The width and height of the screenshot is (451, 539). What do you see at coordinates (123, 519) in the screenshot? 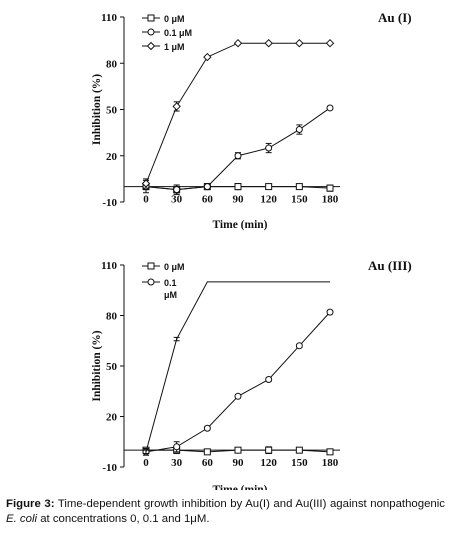
I see `caption-text-end: at concentrations 0, 0.1 and 1μM.` at bounding box center [123, 519].